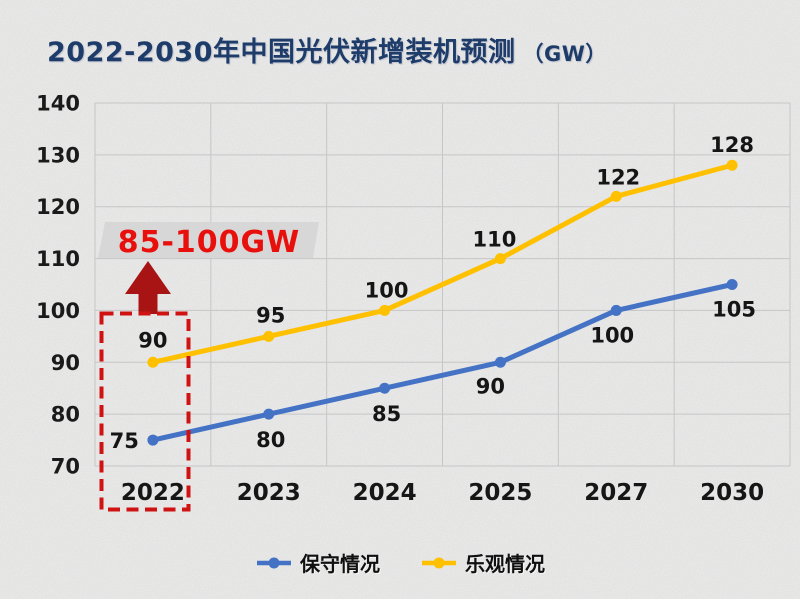 Image resolution: width=800 pixels, height=599 pixels. Describe the element at coordinates (340, 564) in the screenshot. I see `legend-label-conservative: 保守情况` at that location.